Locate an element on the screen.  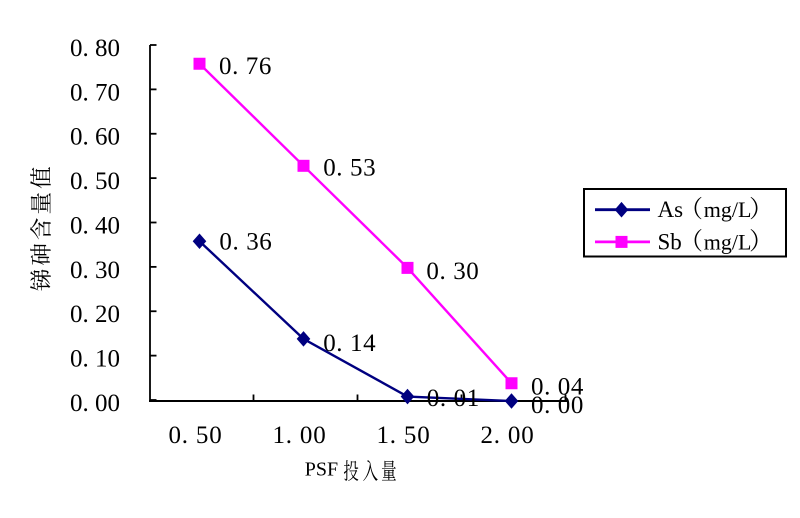
svg-text: 0. 01 is located at coordinates (453, 398).